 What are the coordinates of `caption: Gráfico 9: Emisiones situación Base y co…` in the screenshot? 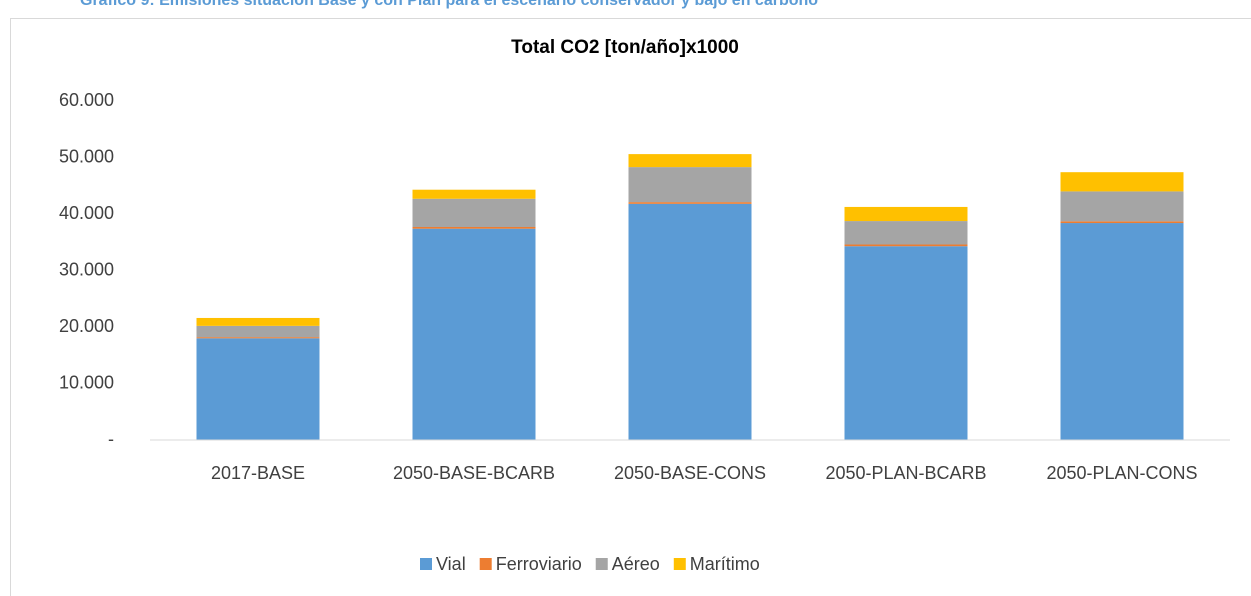 It's located at (449, 4).